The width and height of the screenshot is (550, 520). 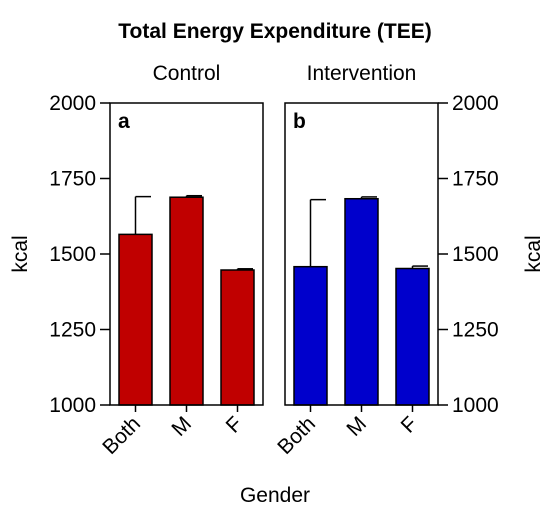 I want to click on x-tick-label-control-m: M, so click(x=181, y=426).